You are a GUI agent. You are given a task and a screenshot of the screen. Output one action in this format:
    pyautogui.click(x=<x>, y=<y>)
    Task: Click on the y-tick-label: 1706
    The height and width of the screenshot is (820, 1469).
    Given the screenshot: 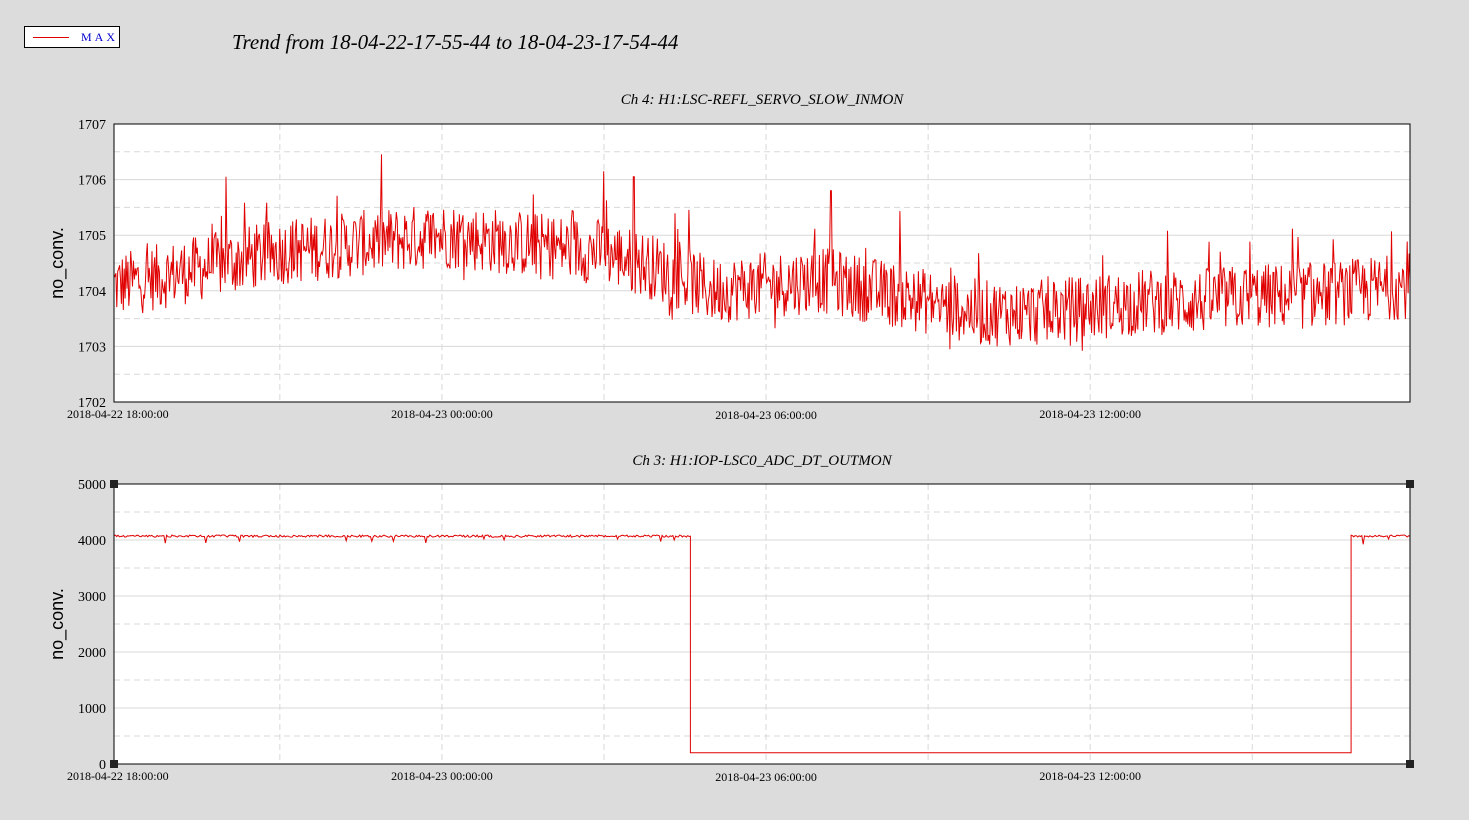 What is the action you would take?
    pyautogui.click(x=92, y=181)
    